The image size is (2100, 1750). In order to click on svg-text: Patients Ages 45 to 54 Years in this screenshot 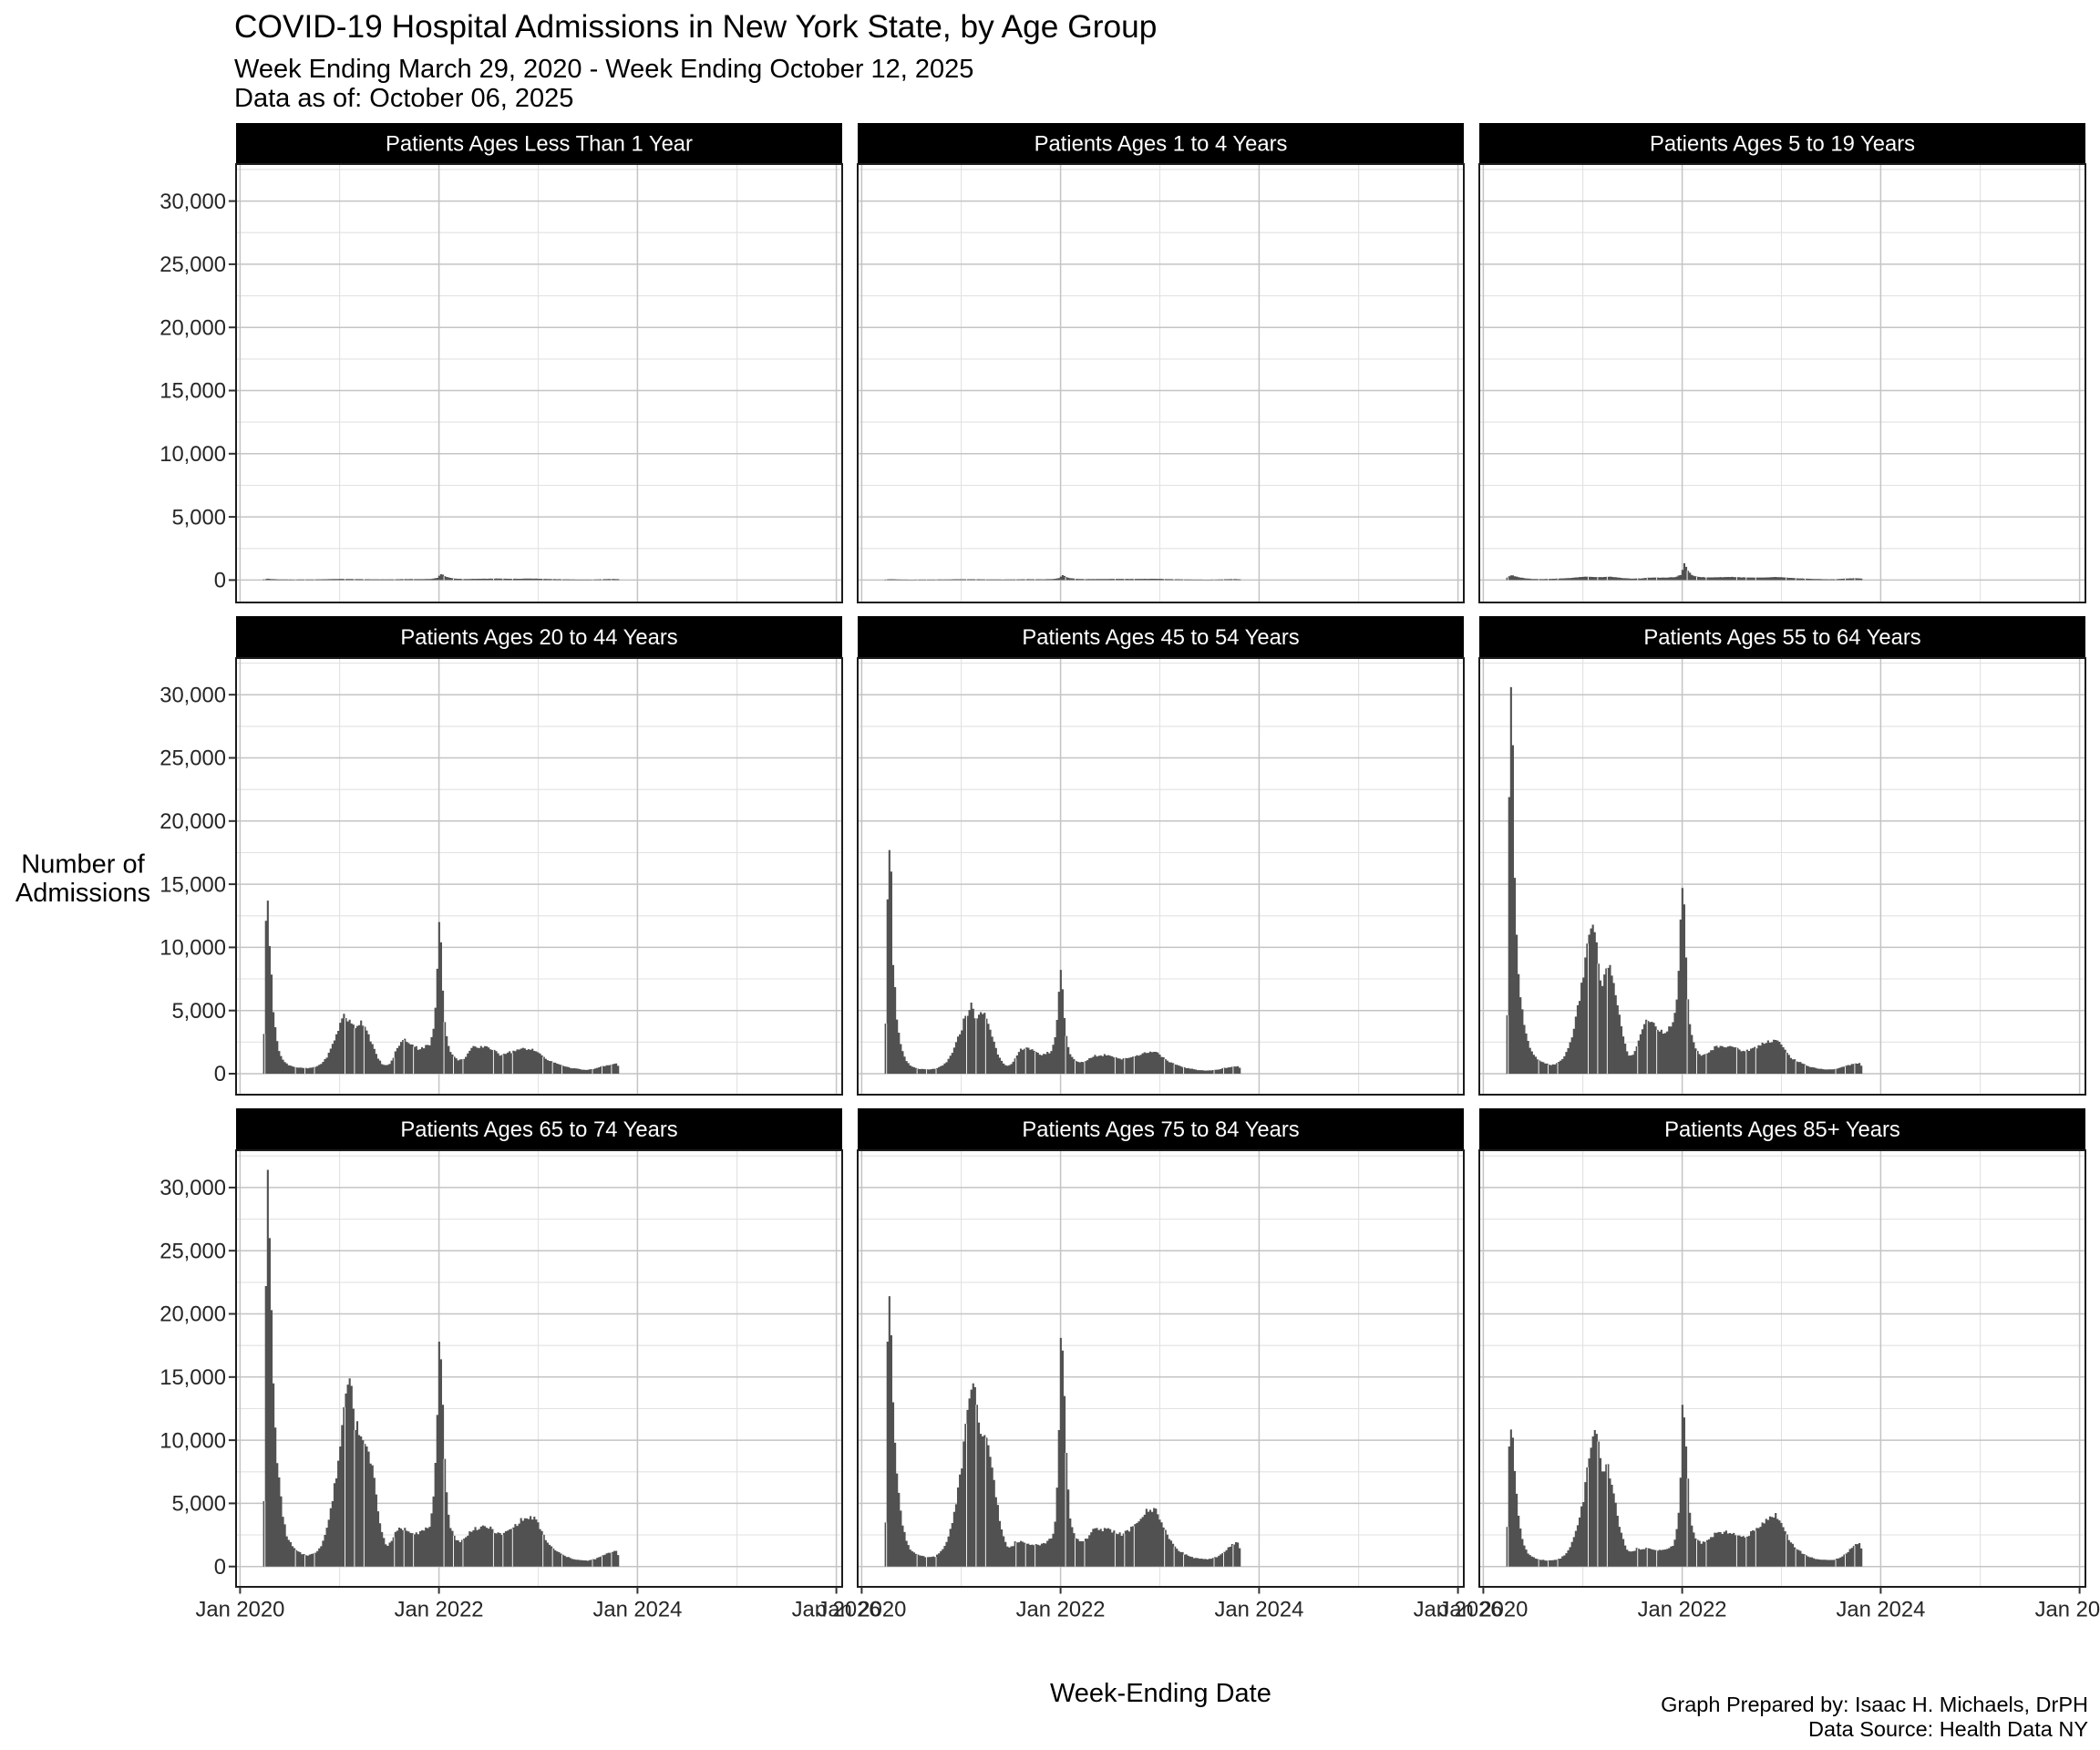, I will do `click(1160, 637)`.